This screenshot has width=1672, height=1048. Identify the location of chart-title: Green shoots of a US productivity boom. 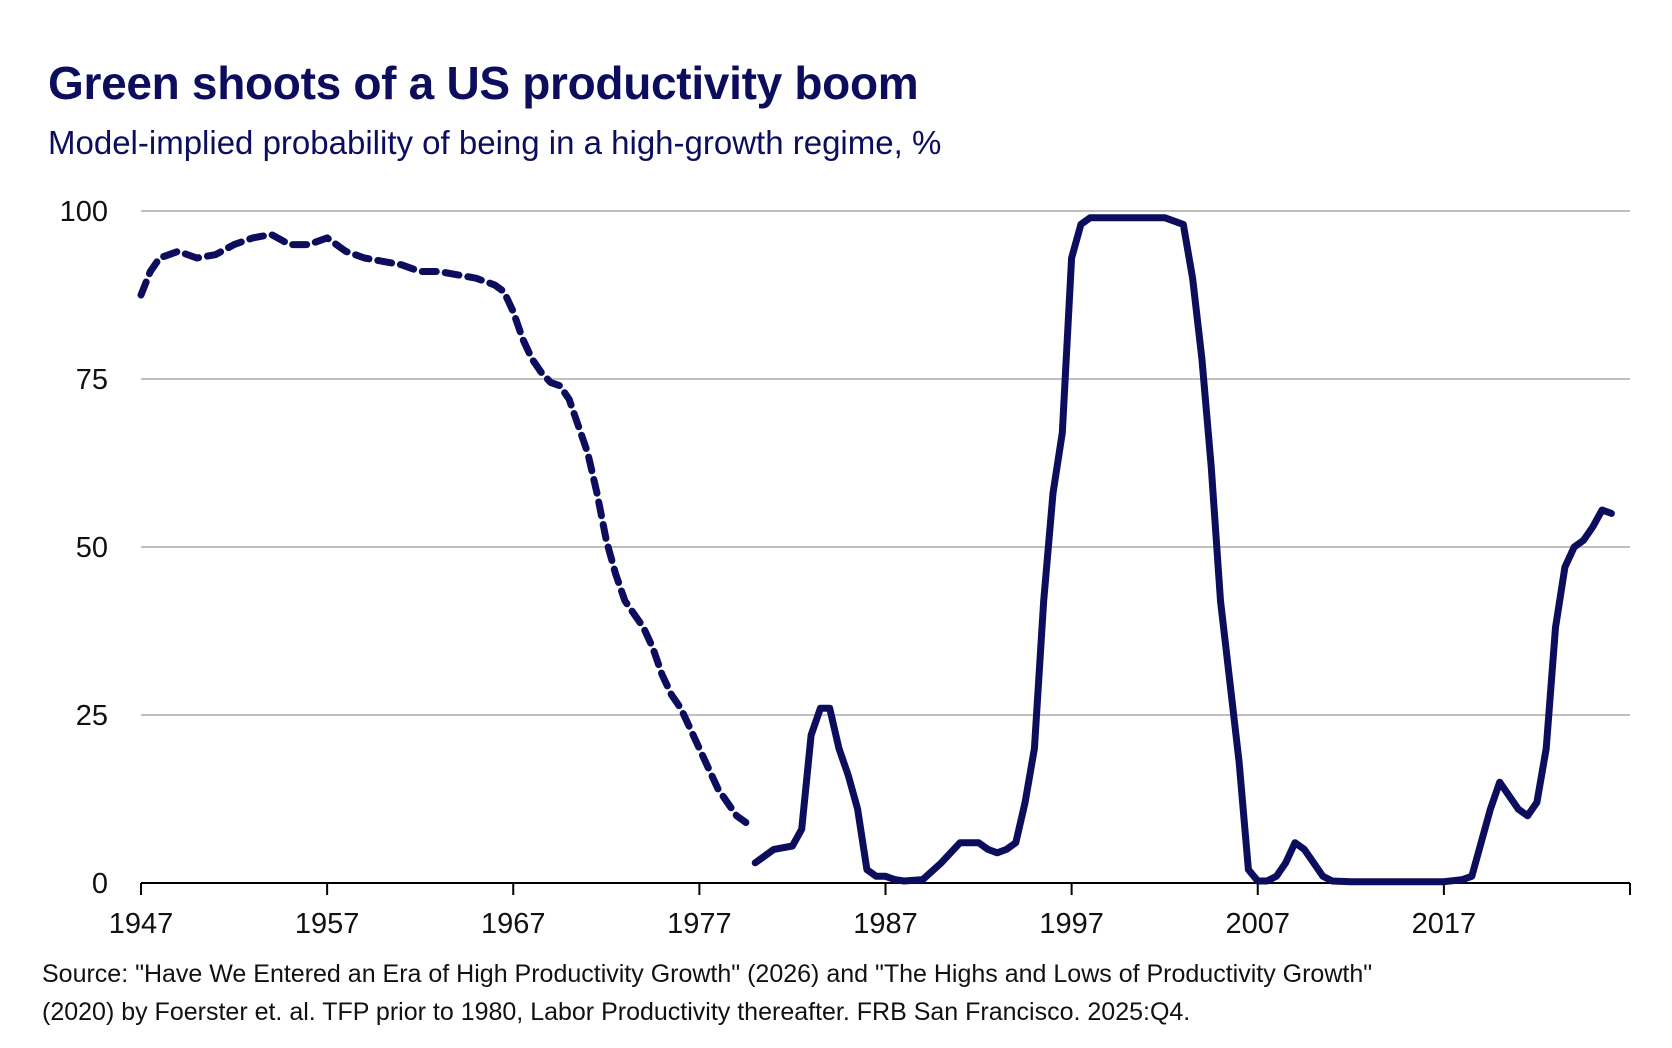
(483, 83).